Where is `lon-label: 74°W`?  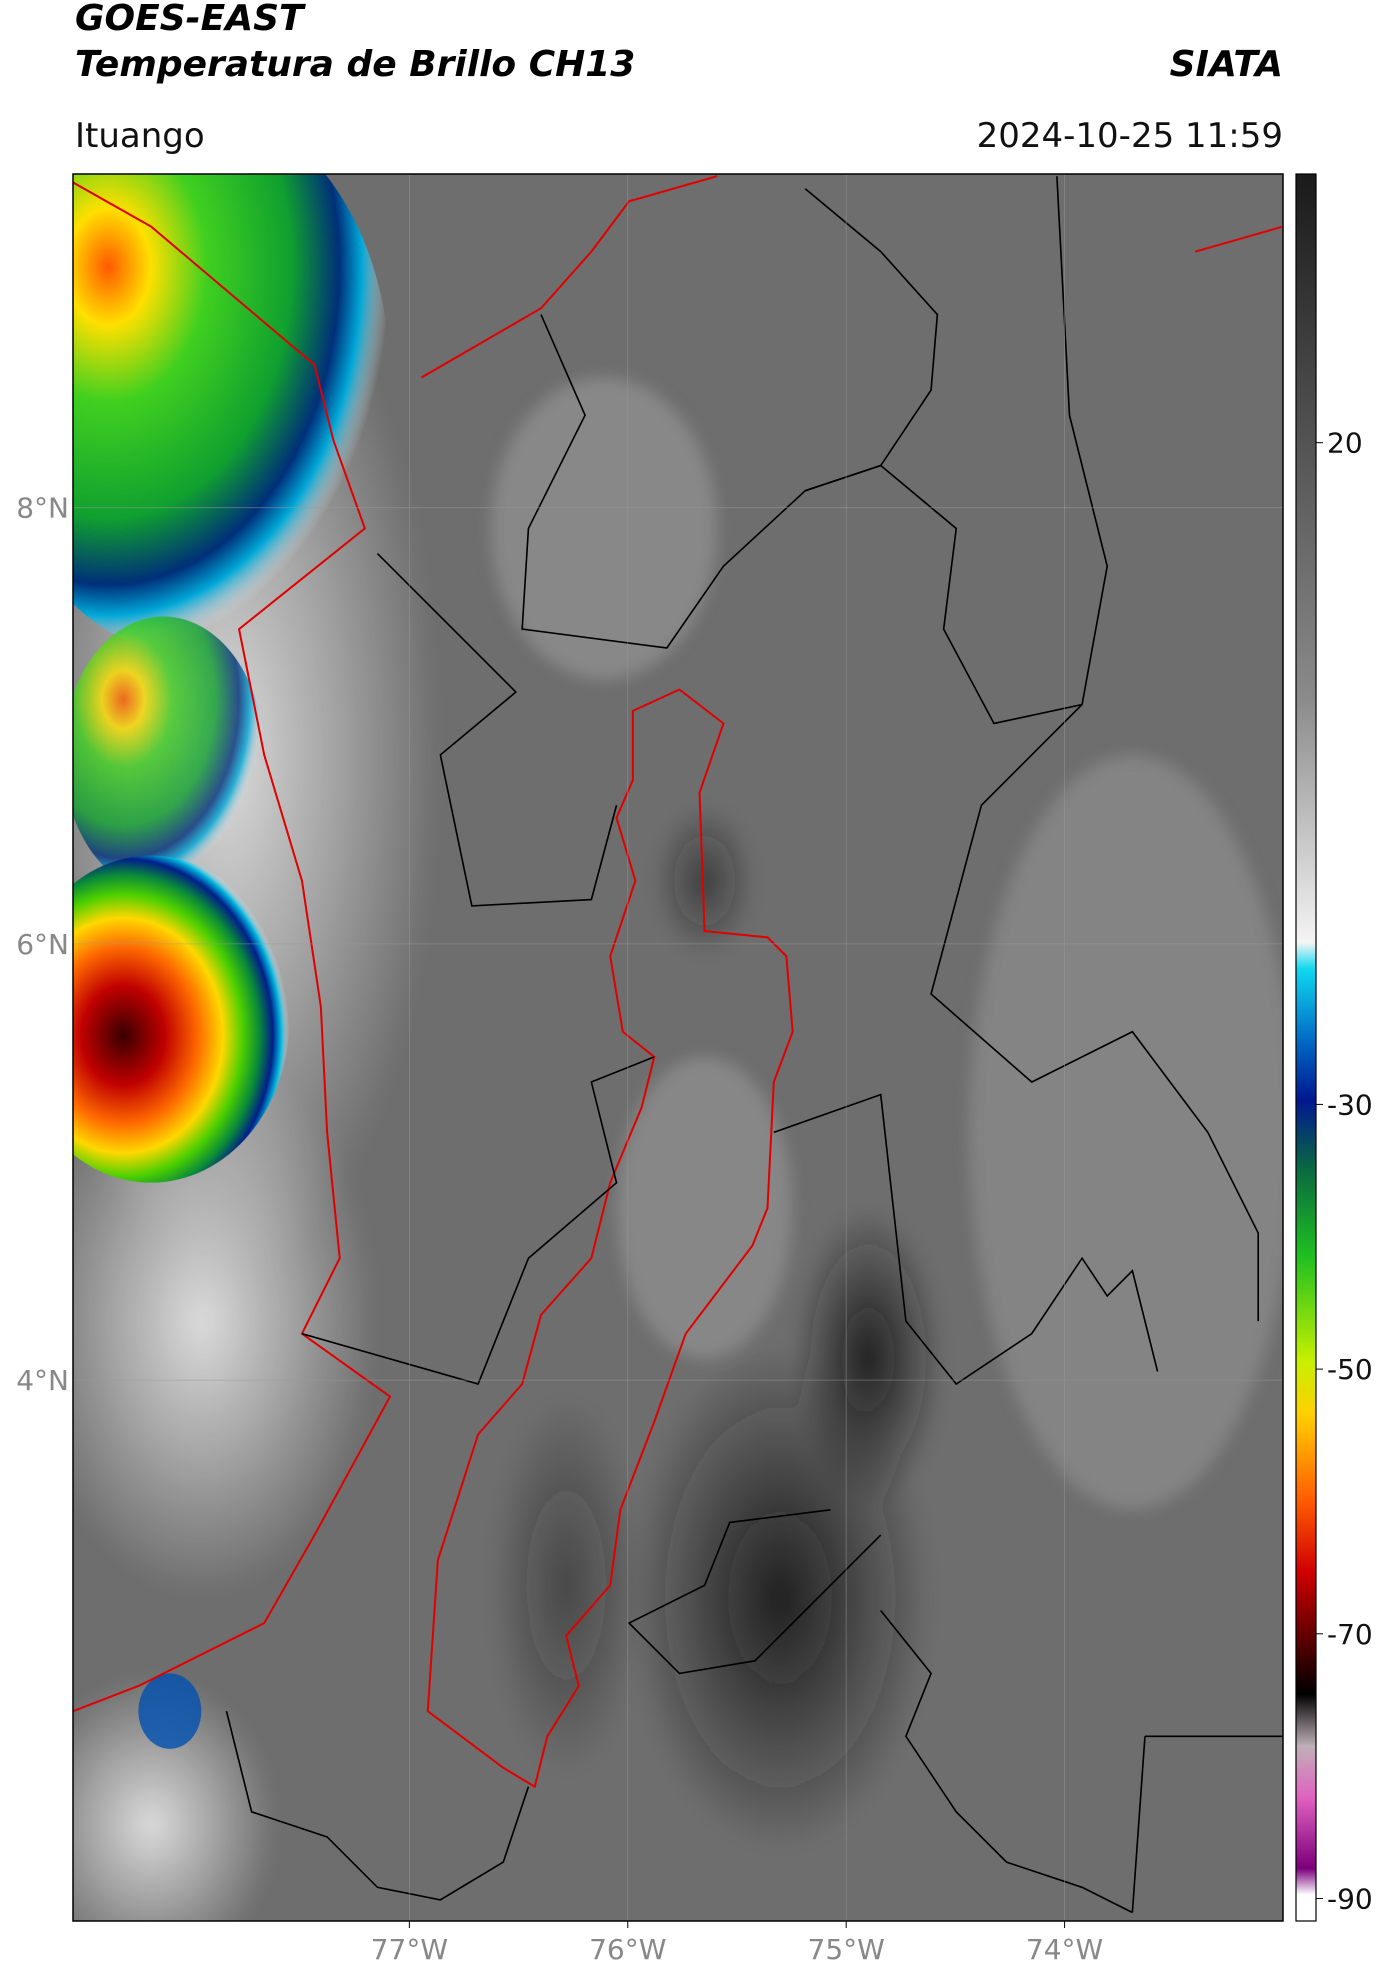
lon-label: 74°W is located at coordinates (1064, 1949).